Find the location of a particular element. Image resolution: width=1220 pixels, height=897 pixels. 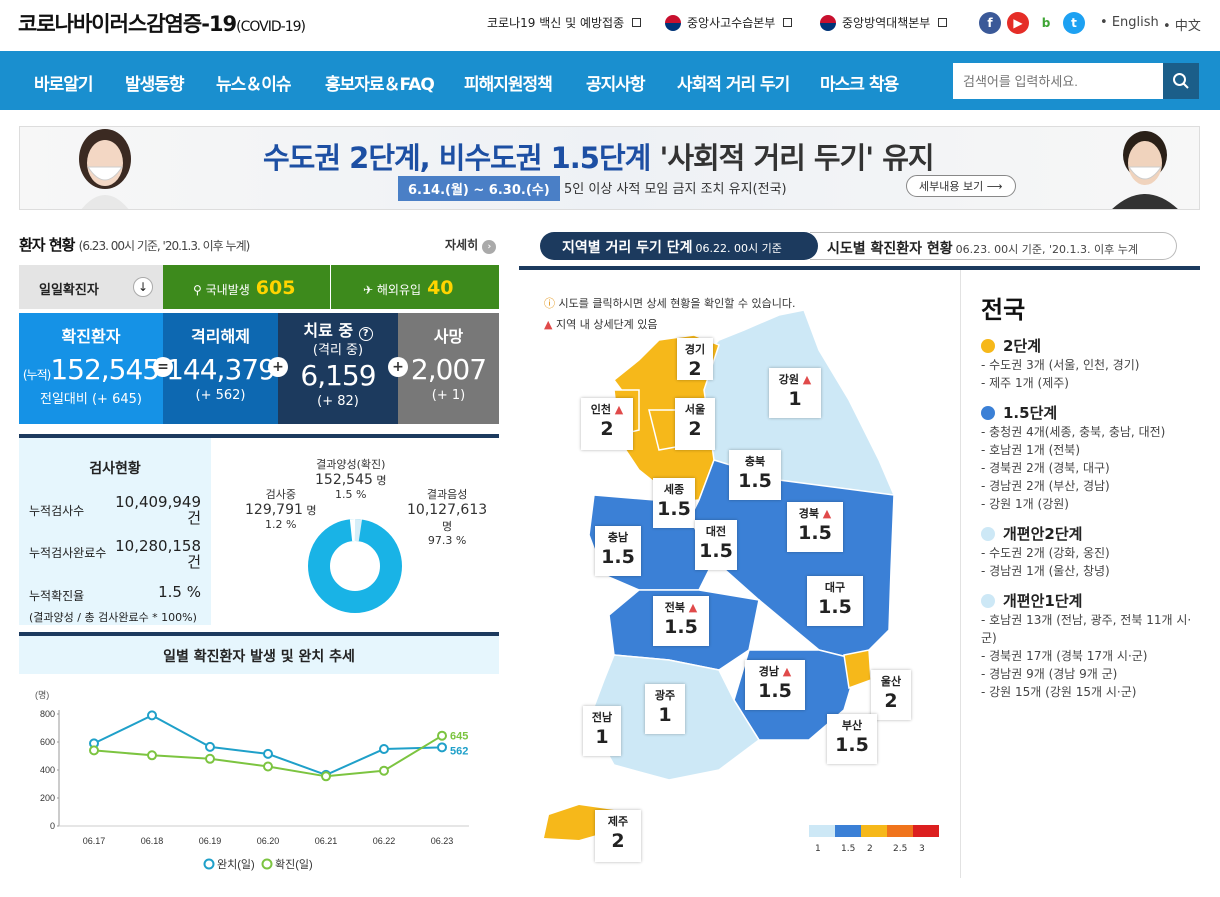

lang-english: • English is located at coordinates (1129, 22).